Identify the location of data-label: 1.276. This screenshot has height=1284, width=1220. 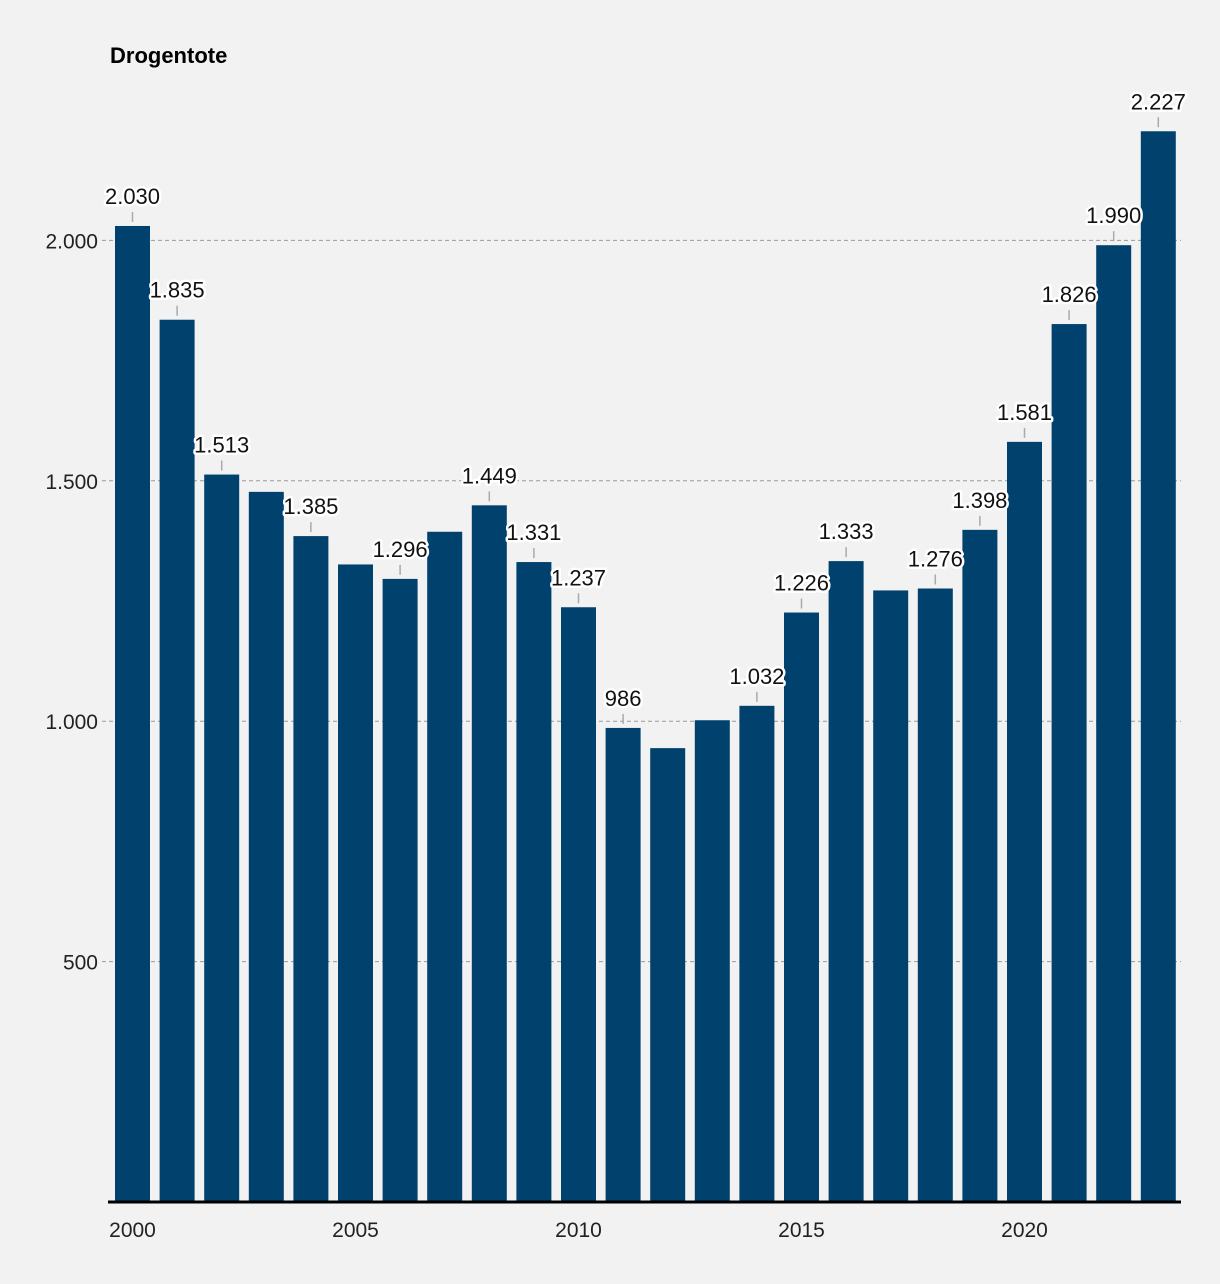
(935, 558).